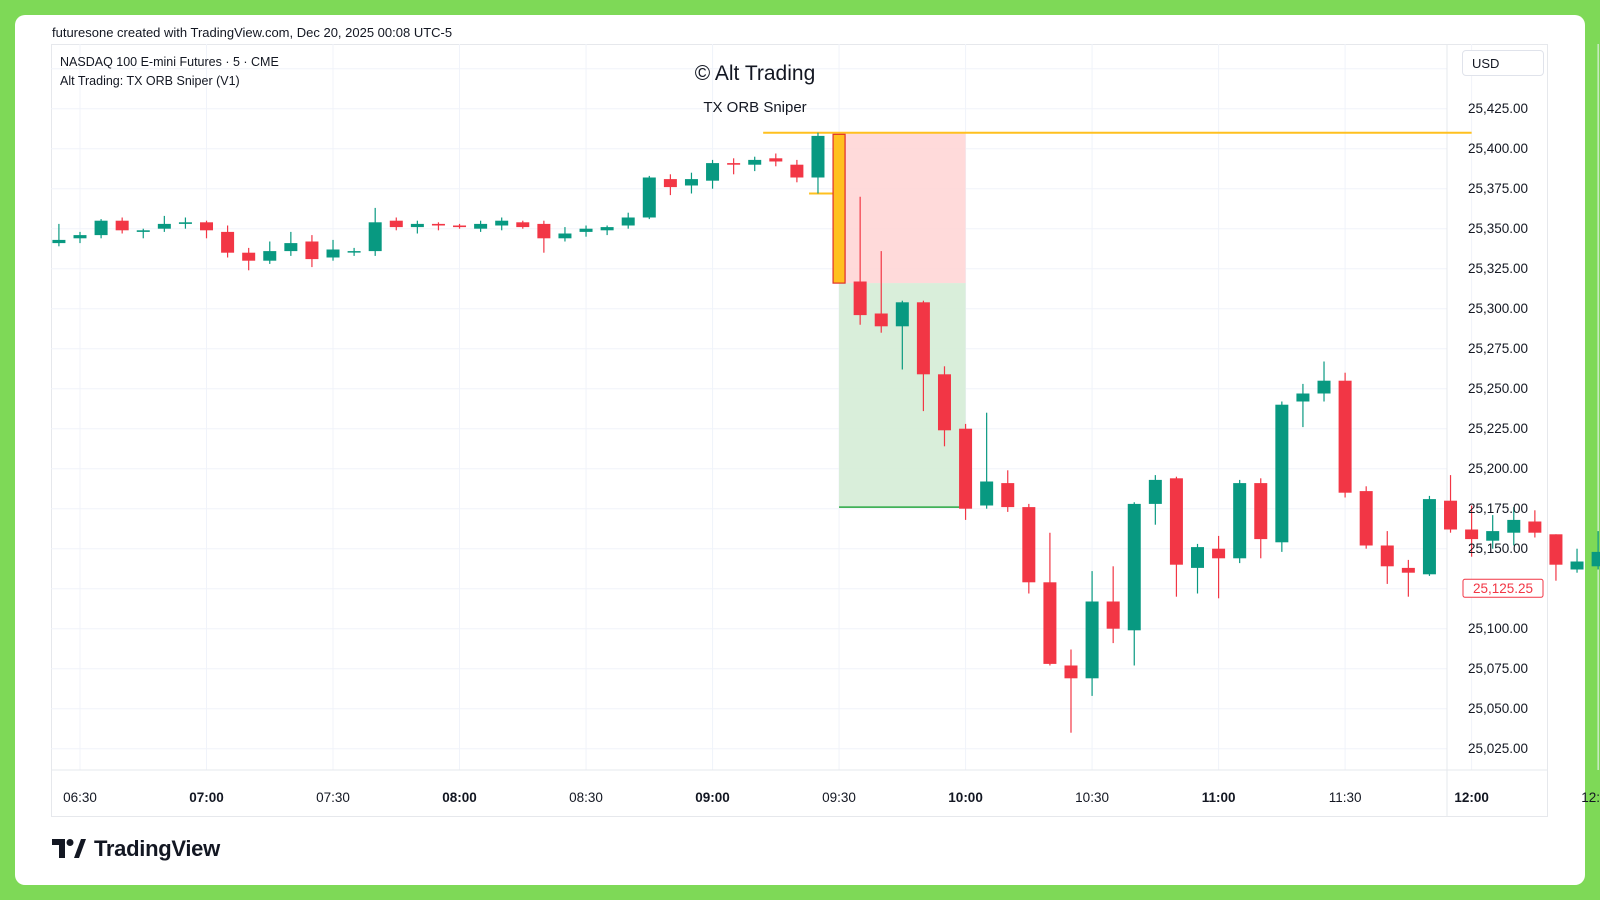 This screenshot has width=1600, height=900. I want to click on time-tick-label: 11:30, so click(1345, 797).